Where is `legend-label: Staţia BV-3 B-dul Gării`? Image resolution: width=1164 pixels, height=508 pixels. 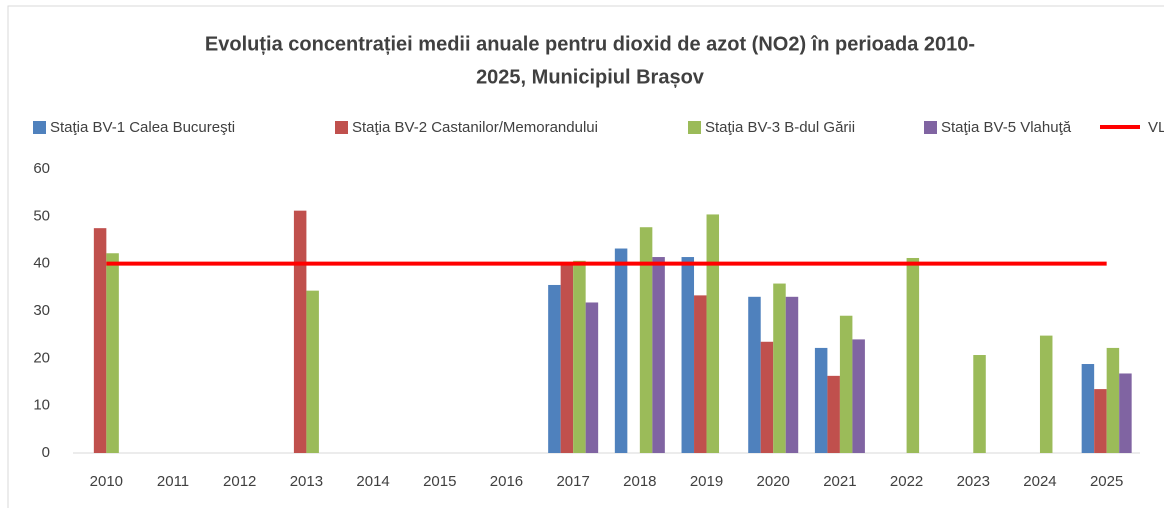
legend-label: Staţia BV-3 B-dul Gării is located at coordinates (780, 127).